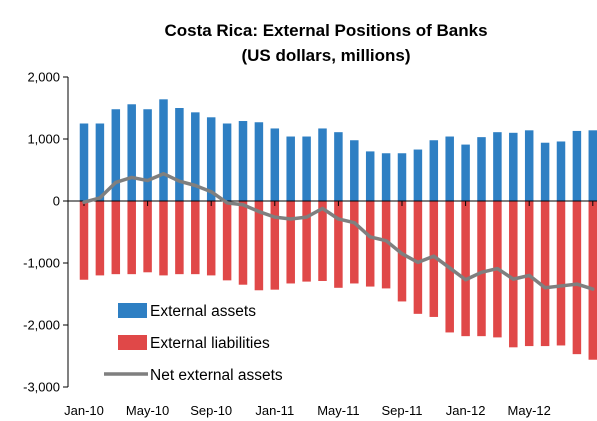  Describe the element at coordinates (84, 410) in the screenshot. I see `x-tick-label-0: Jan-10` at that location.